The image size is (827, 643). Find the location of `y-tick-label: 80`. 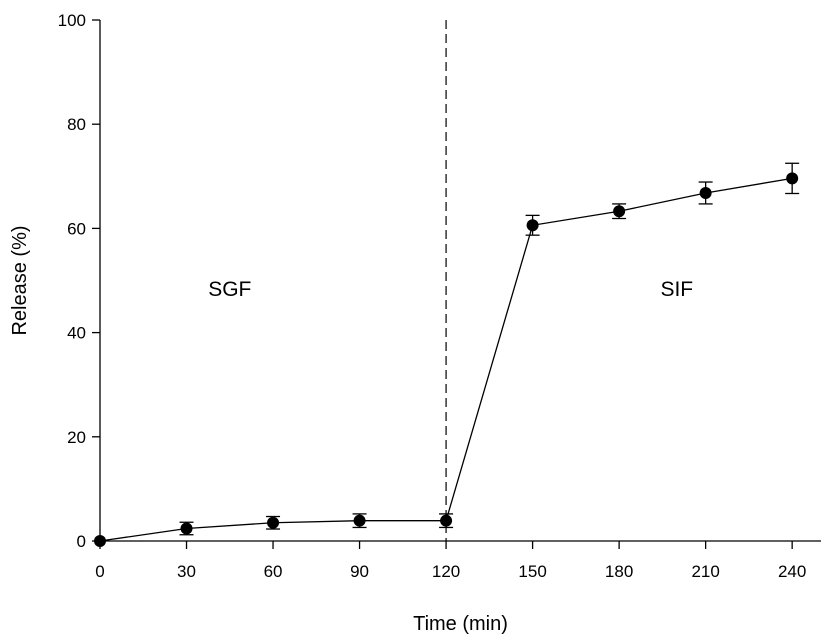

y-tick-label: 80 is located at coordinates (76, 124).